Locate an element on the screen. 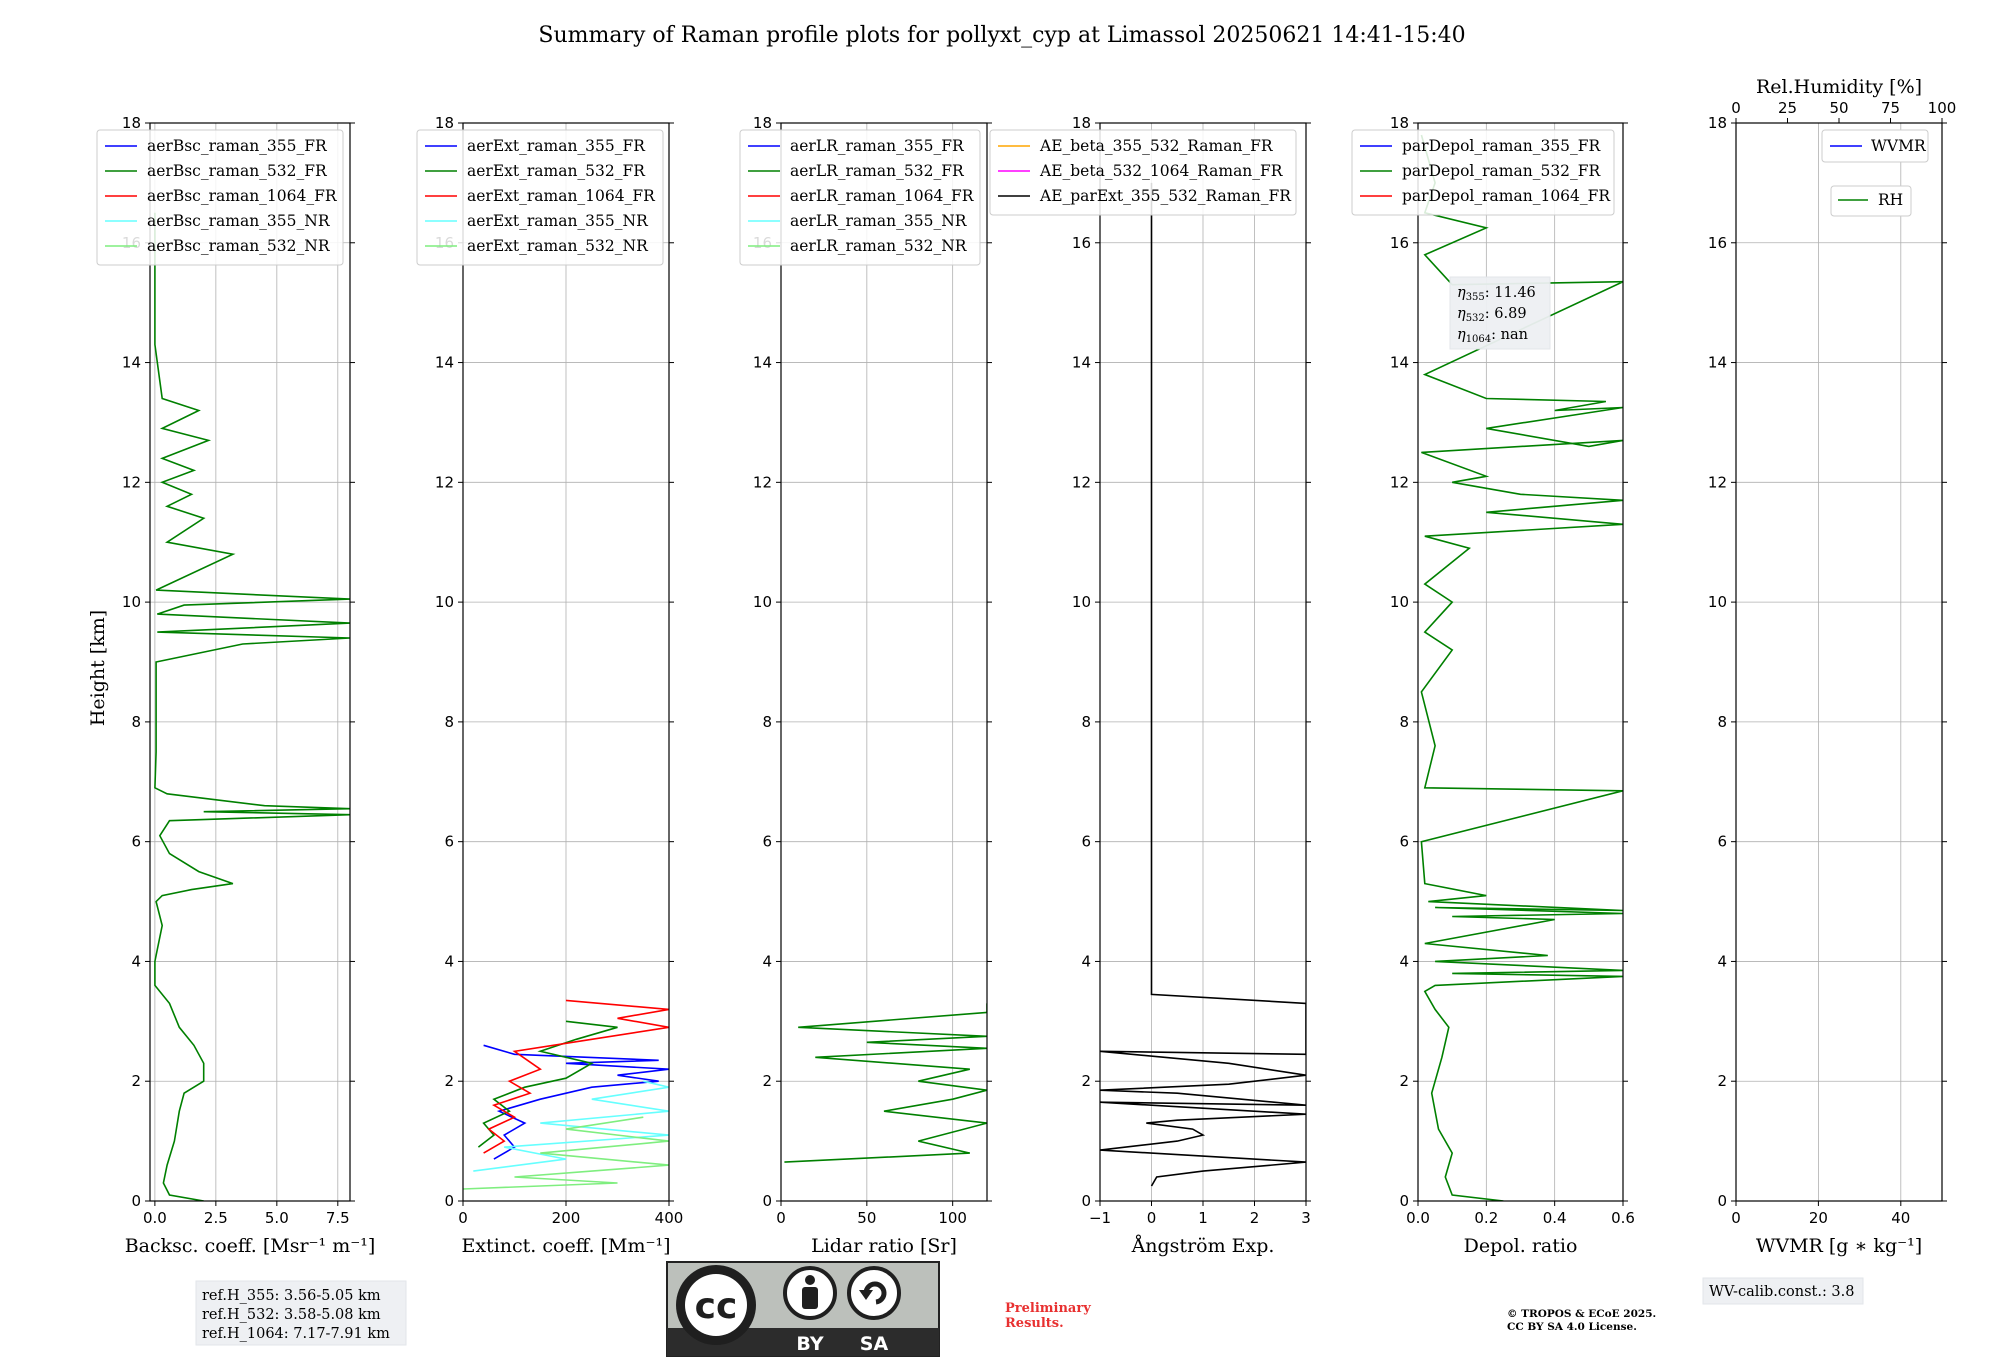  legend-label: aerExt_raman_532_NR is located at coordinates (558, 246).